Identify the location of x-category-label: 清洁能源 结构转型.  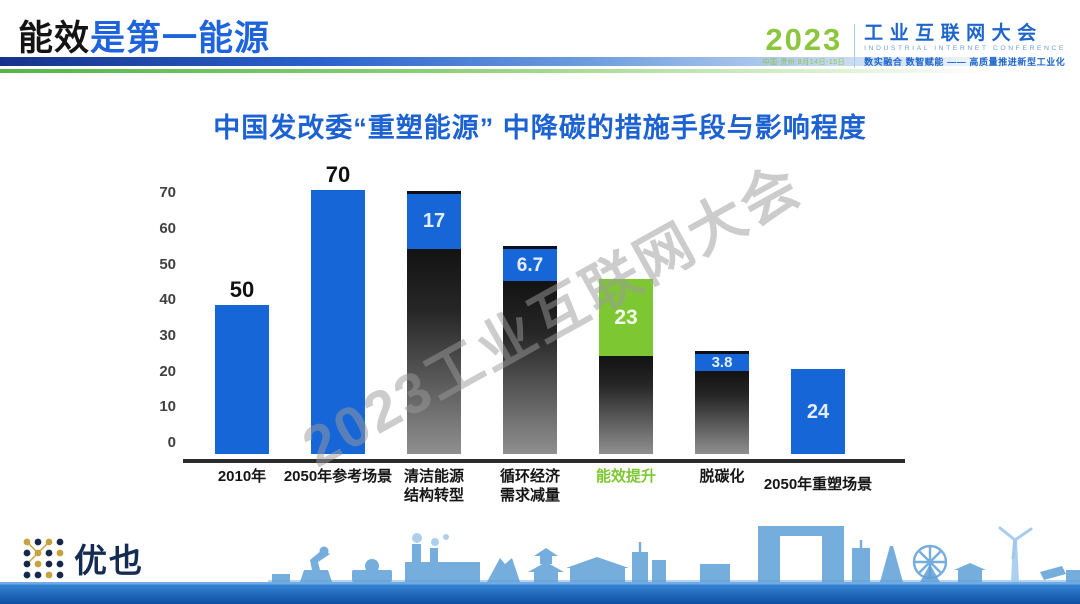
(433, 486).